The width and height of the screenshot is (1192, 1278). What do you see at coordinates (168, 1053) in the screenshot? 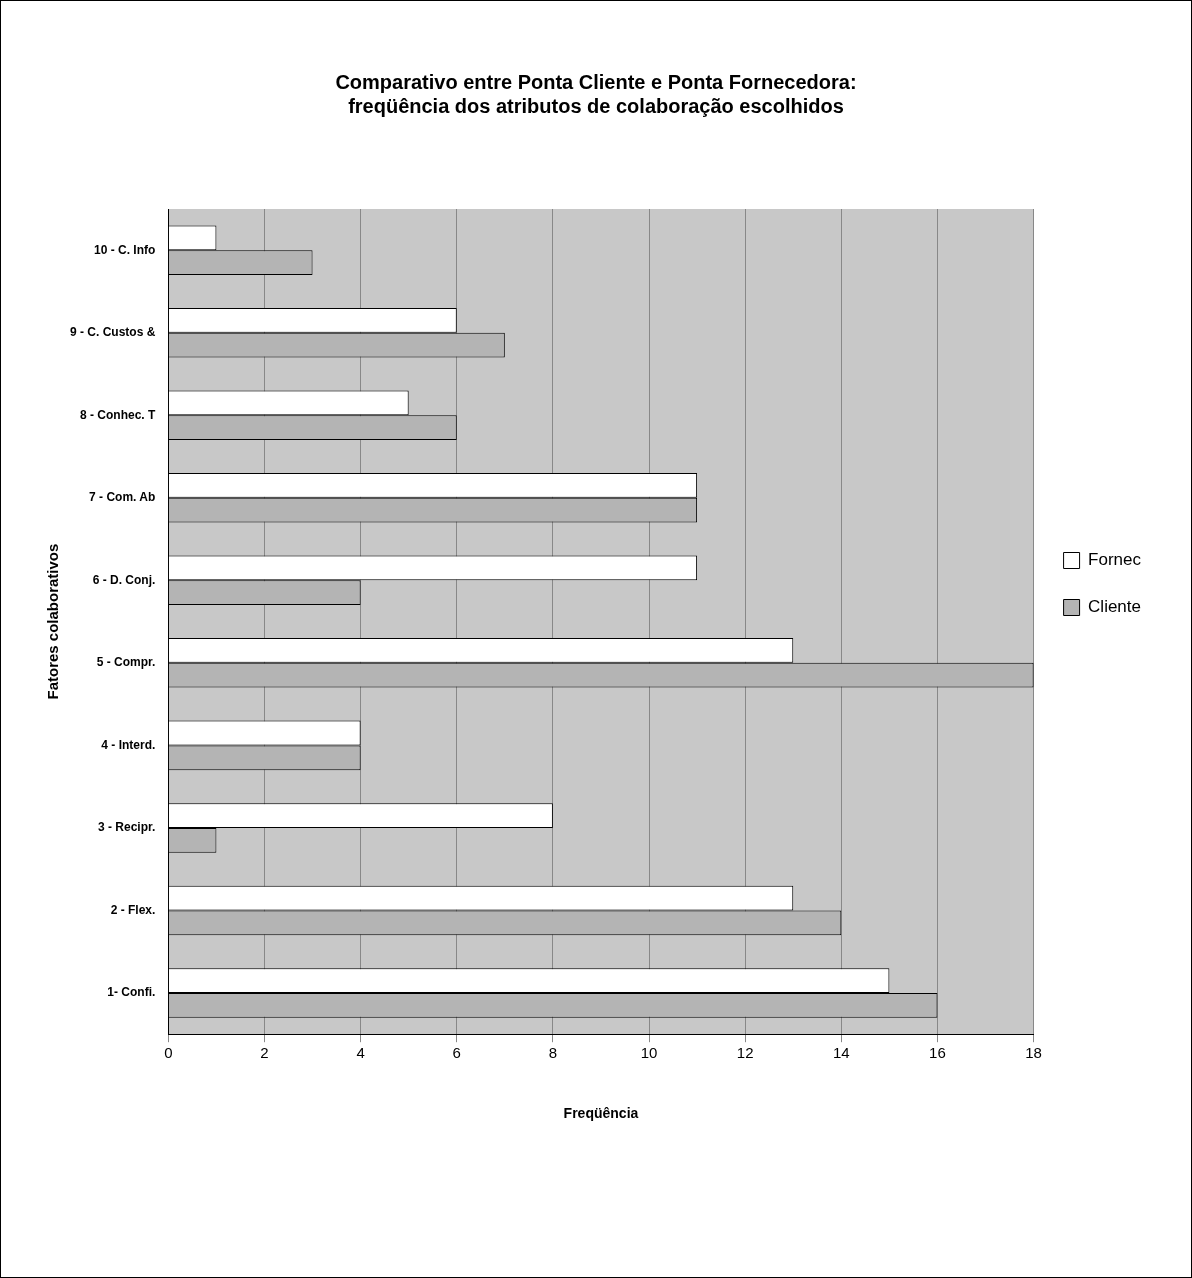
I see `x-tick-label: 0` at bounding box center [168, 1053].